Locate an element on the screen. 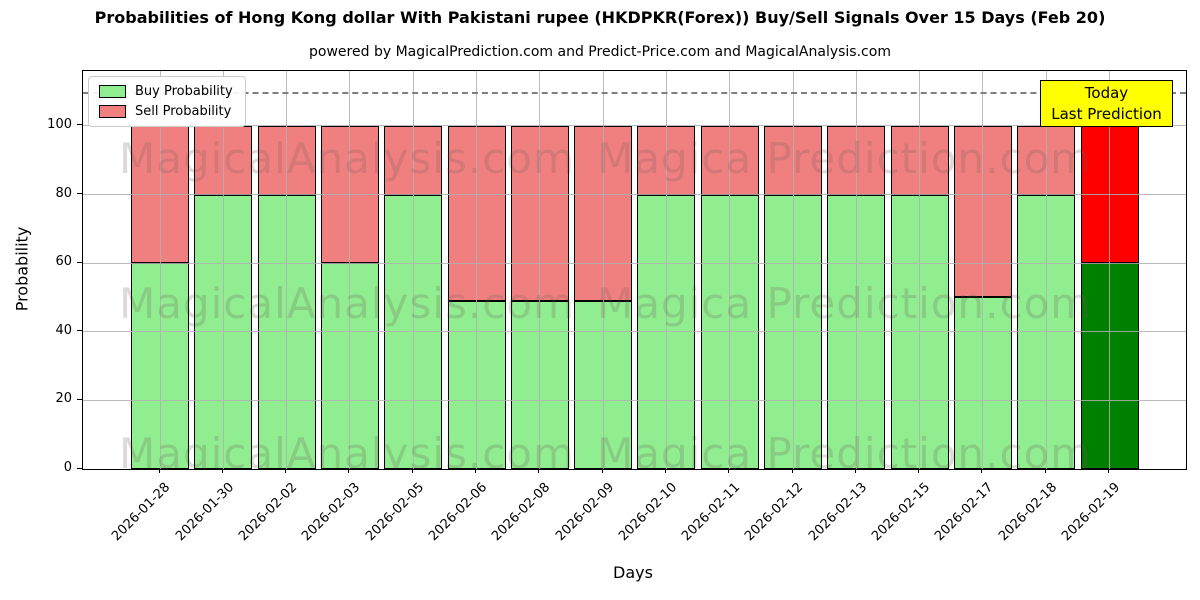 This screenshot has width=1200, height=600. x-tick-label: 2026-02-19 is located at coordinates (1091, 512).